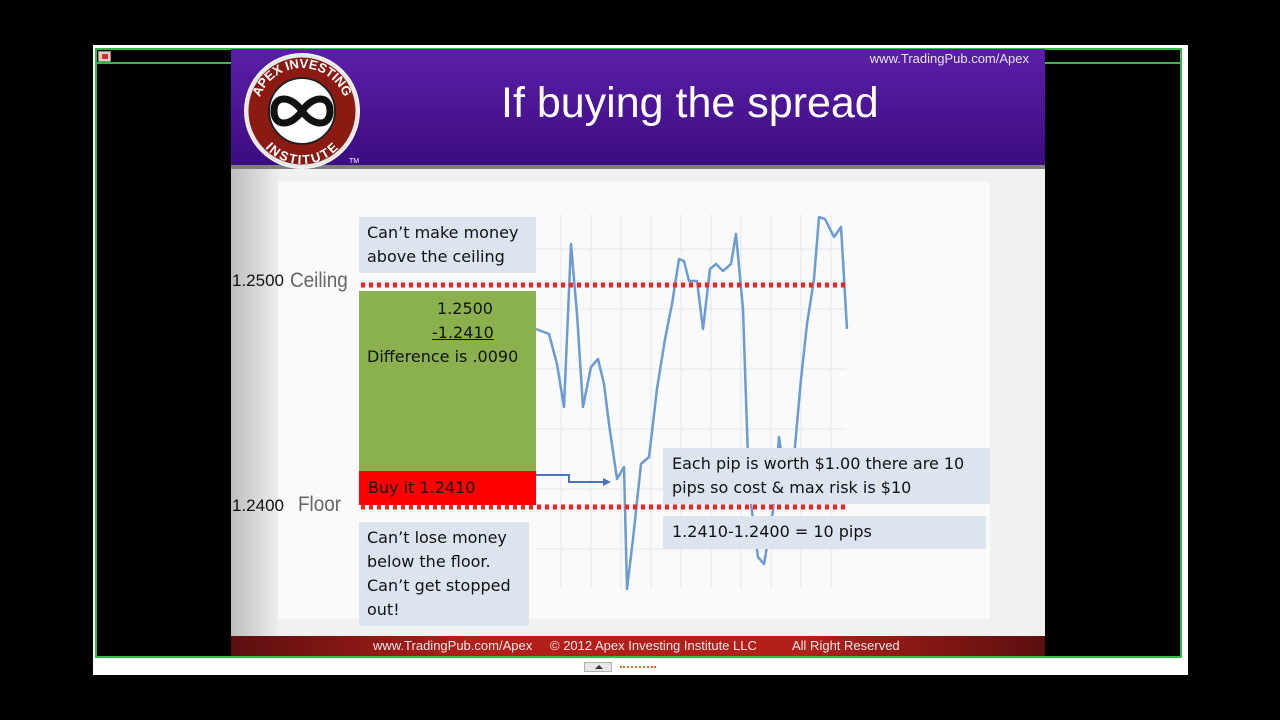  I want to click on footer-rights: All Right Reserved, so click(846, 645).